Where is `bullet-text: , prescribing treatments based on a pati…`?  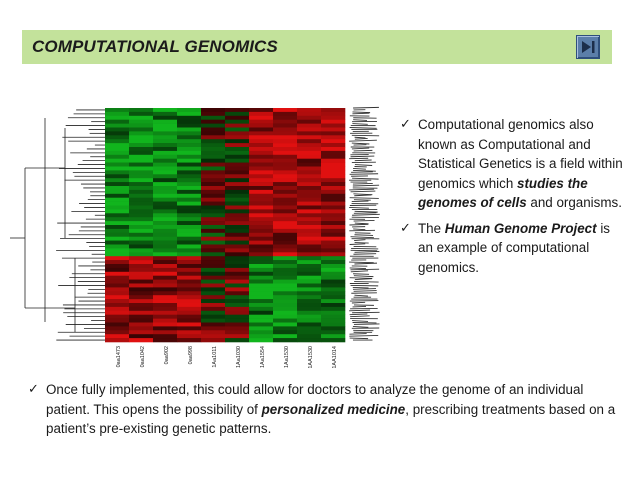 bullet-text: , prescribing treatments based on a pati… is located at coordinates (331, 419).